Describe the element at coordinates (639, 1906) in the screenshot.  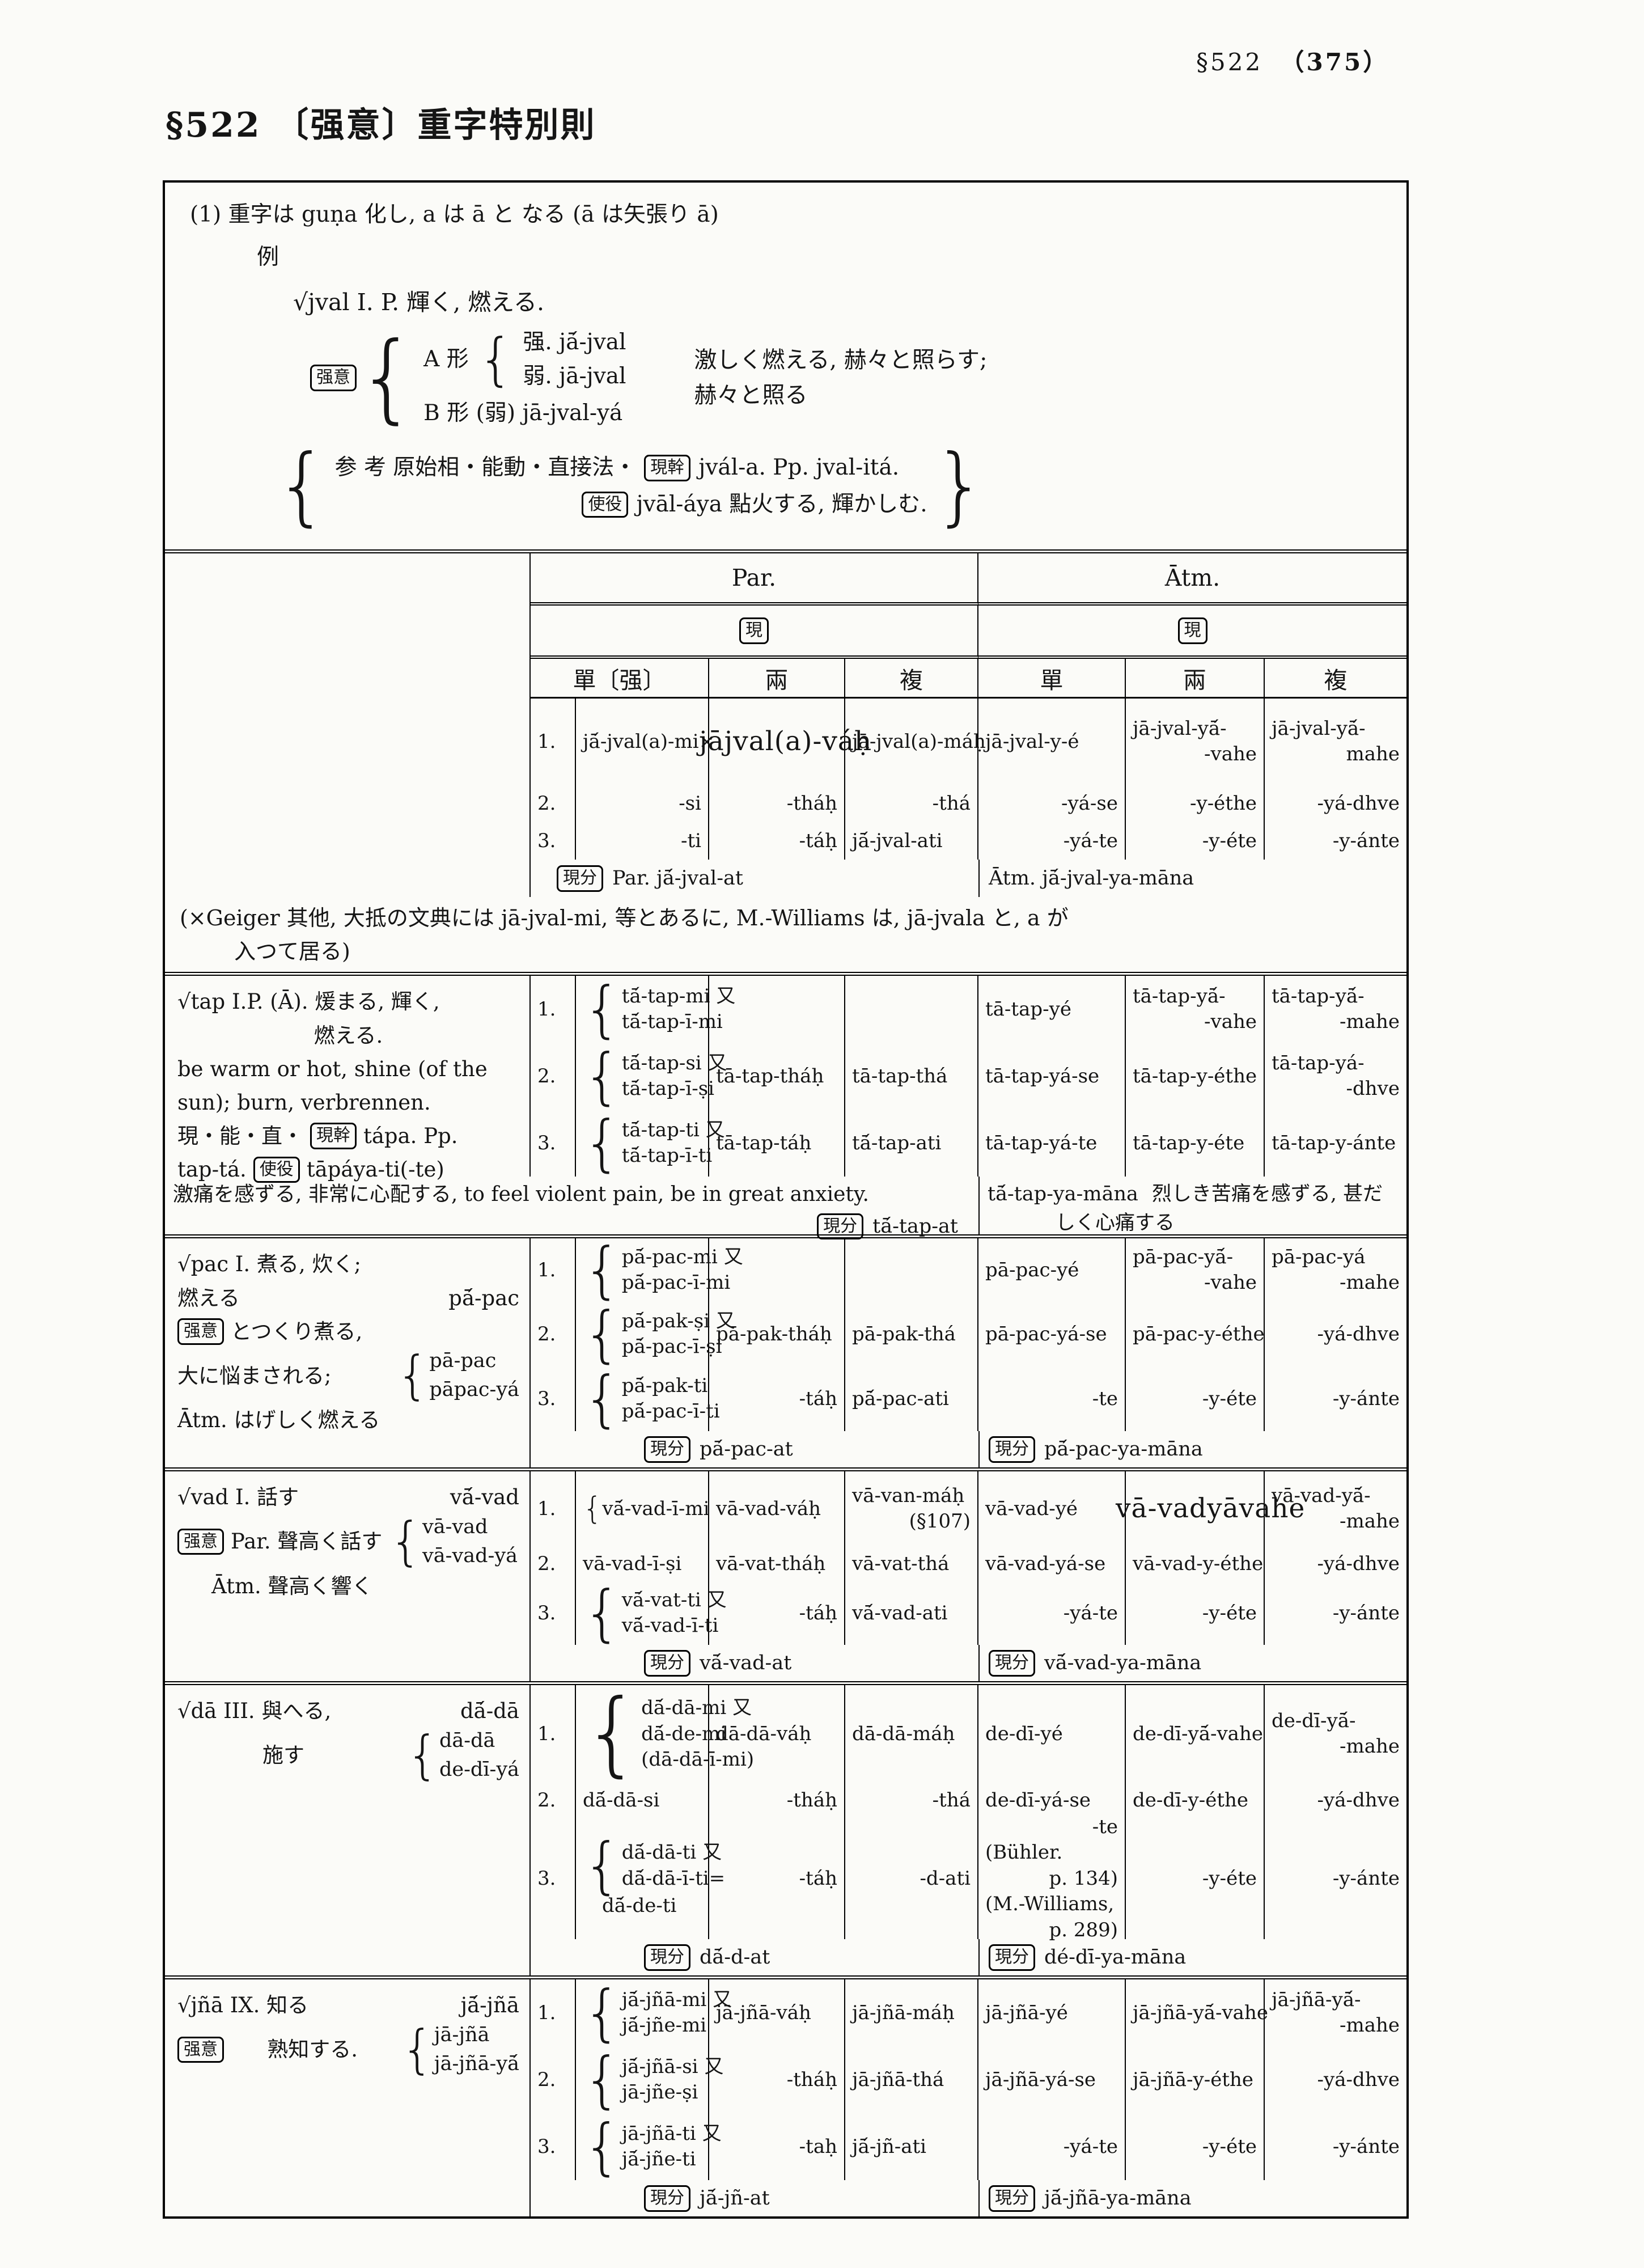
I see `form-line: dā́-de-ti` at that location.